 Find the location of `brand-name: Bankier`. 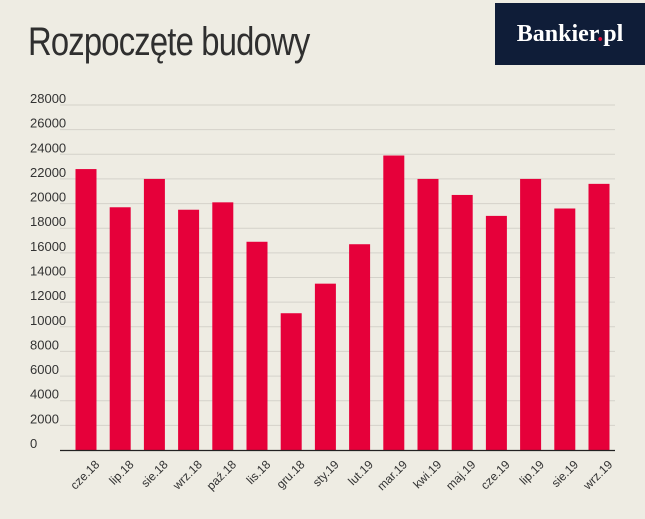

brand-name: Bankier is located at coordinates (557, 33).